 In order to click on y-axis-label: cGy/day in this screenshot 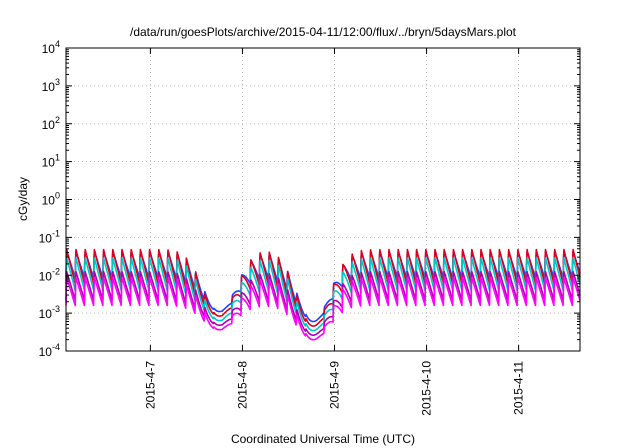, I will do `click(23, 199)`.